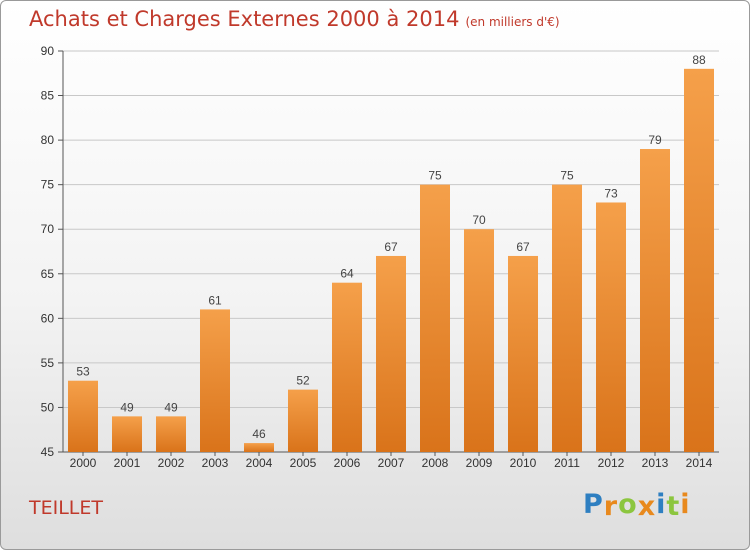 This screenshot has width=750, height=550. Describe the element at coordinates (83, 372) in the screenshot. I see `data-label: 53` at that location.